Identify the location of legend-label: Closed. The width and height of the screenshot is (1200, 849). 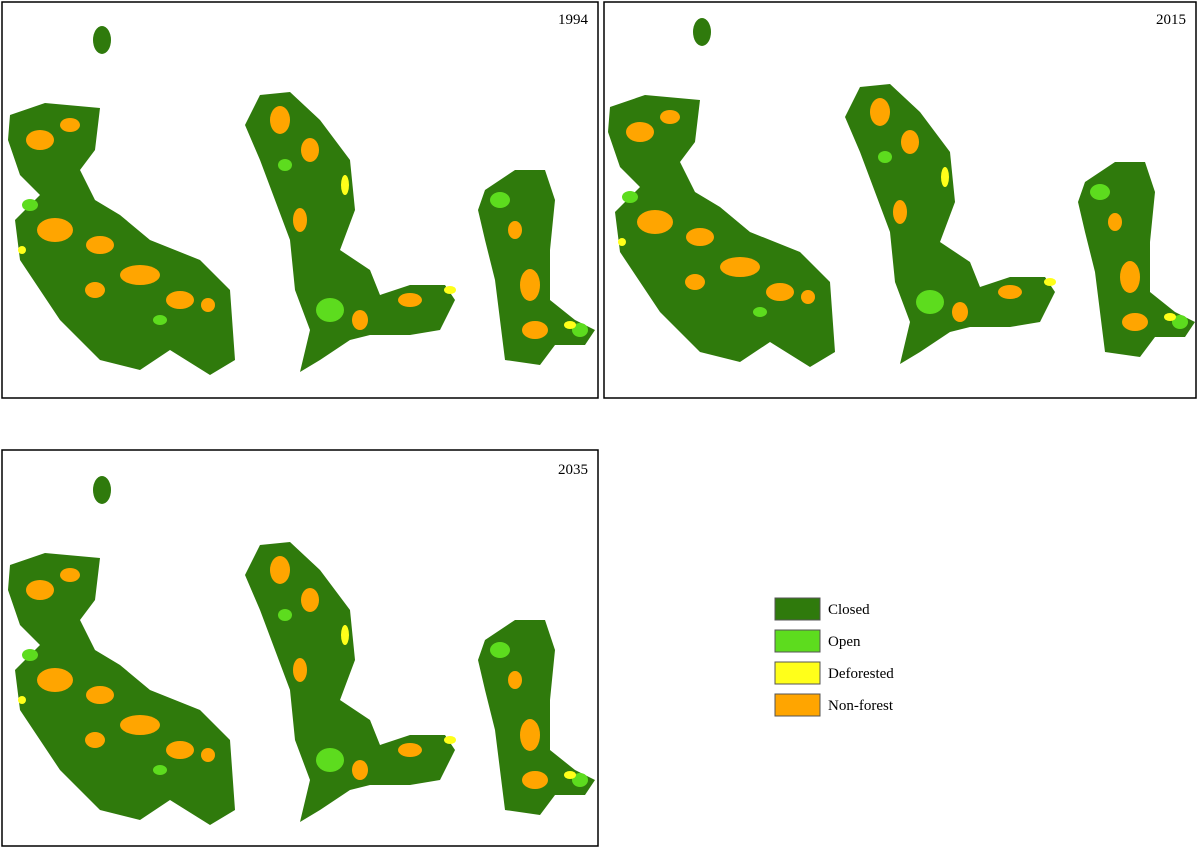
(849, 610).